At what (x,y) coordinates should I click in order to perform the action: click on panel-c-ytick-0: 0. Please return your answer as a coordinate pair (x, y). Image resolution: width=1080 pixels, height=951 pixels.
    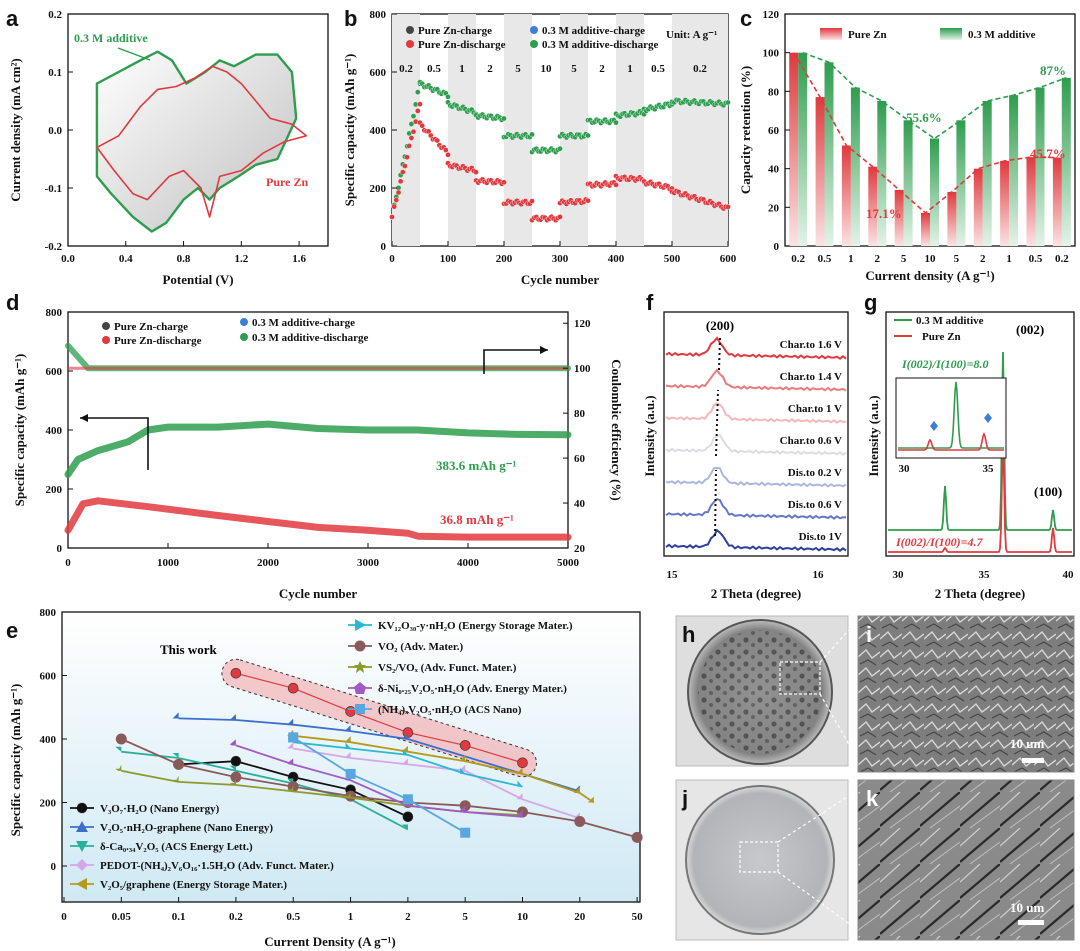
    Looking at the image, I should click on (777, 247).